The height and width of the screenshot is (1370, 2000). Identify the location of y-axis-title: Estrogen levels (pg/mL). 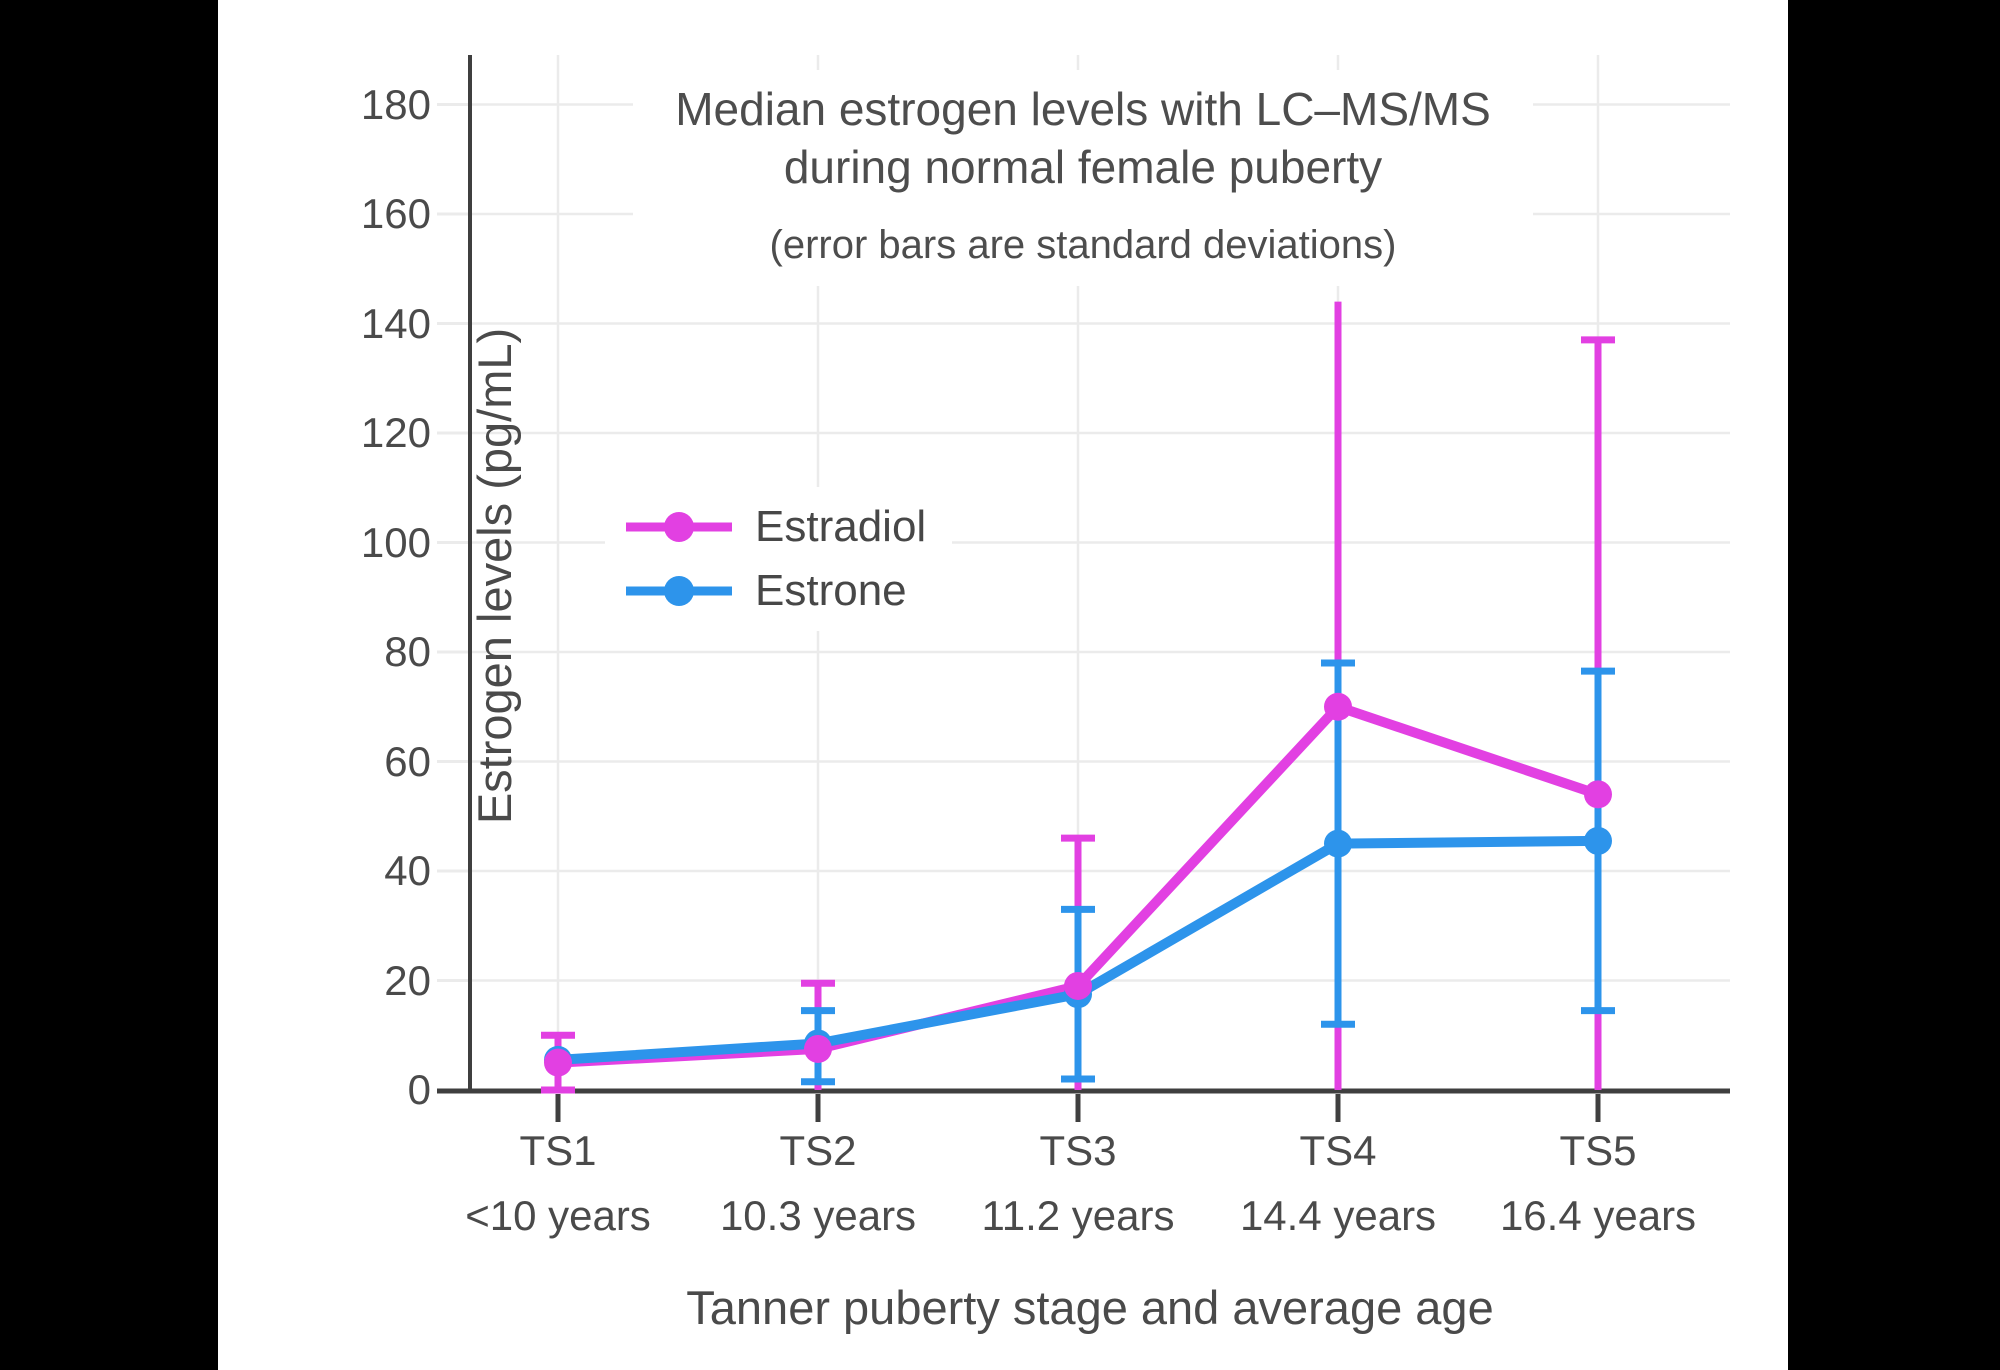
(494, 576).